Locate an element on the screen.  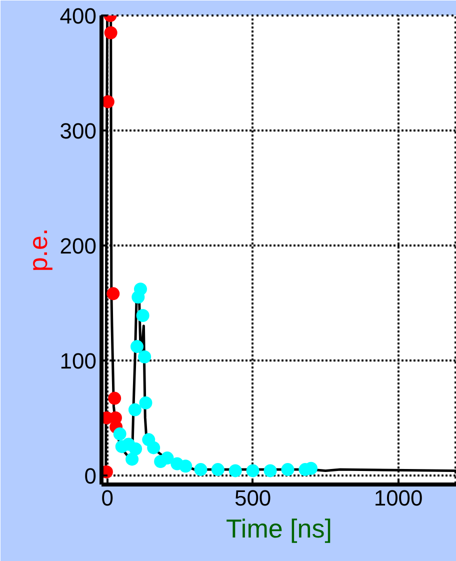
x-tick-label: 500 is located at coordinates (253, 498).